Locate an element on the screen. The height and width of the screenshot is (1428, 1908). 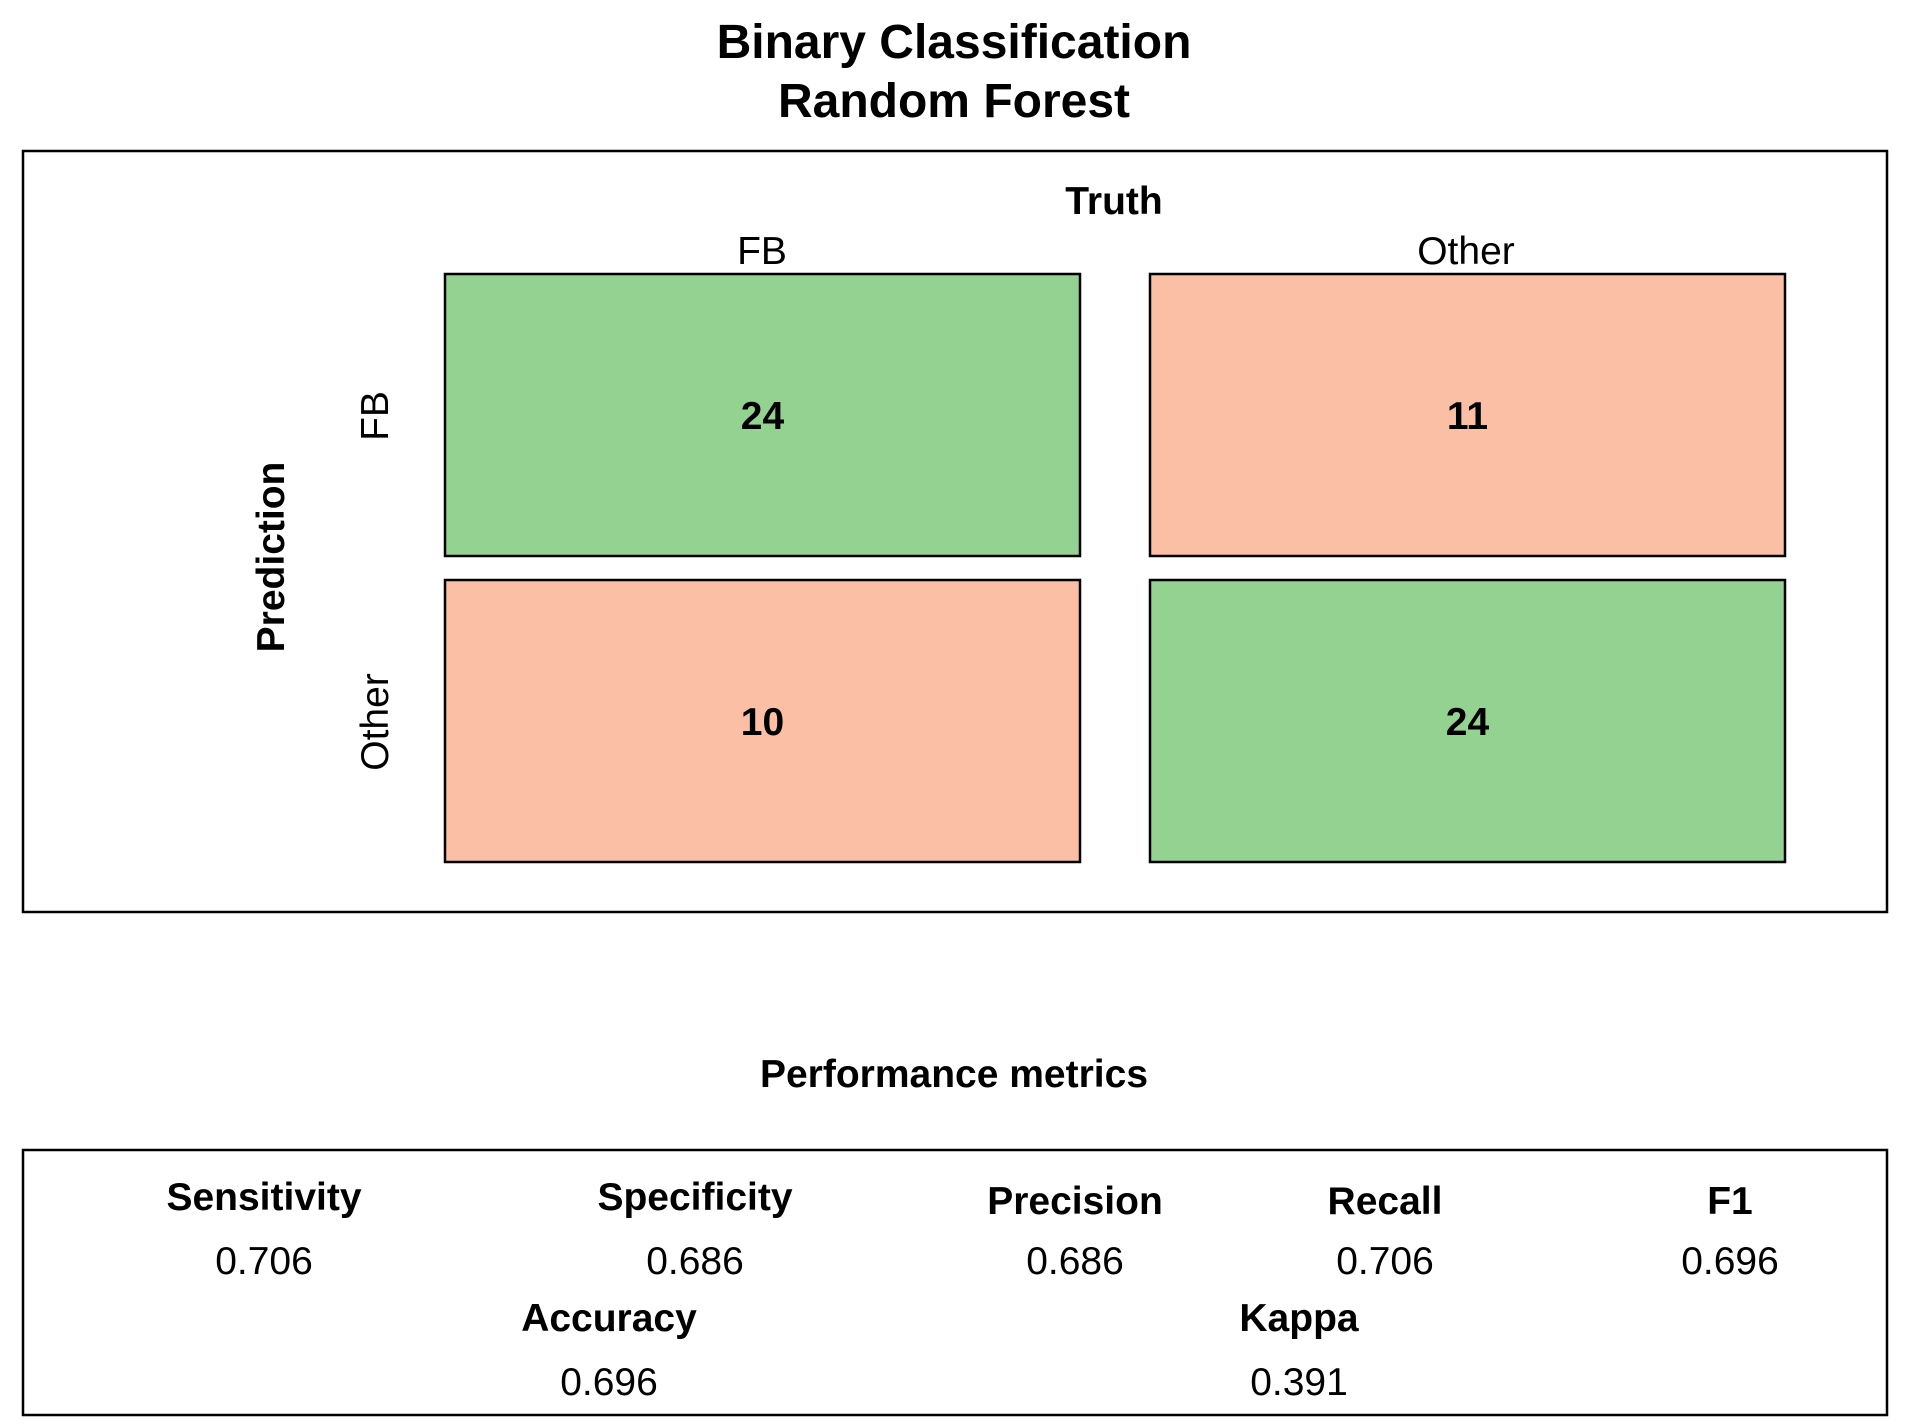
metric-name-kappa: Kappa is located at coordinates (1299, 1318).